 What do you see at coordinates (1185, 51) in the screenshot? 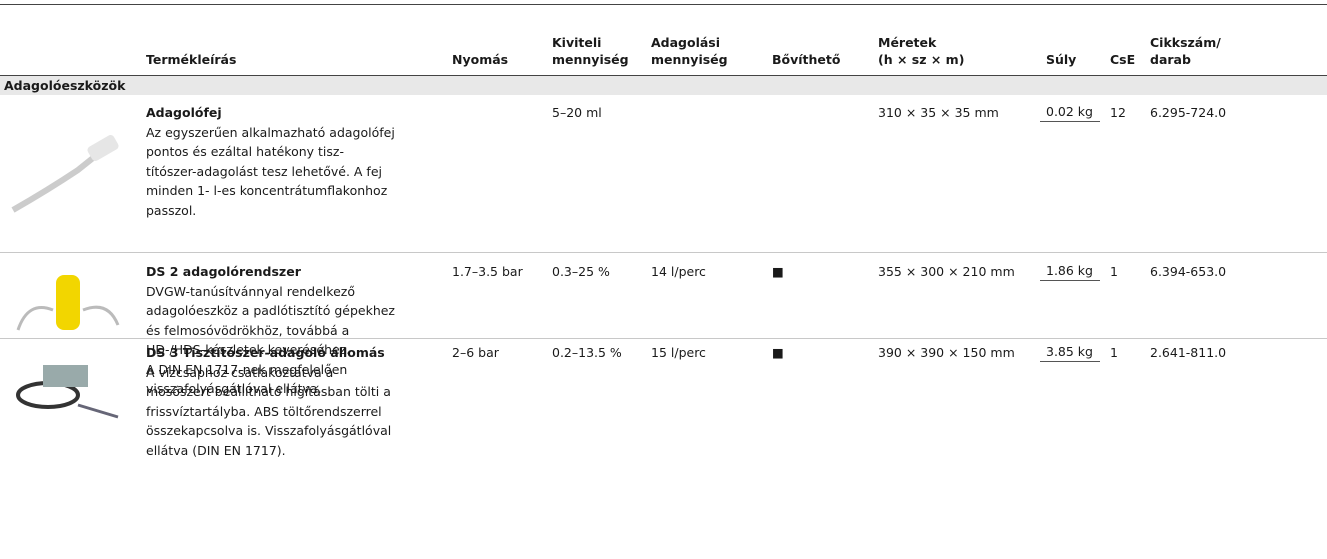
I see `column-header: Cikkszám/ darab` at bounding box center [1185, 51].